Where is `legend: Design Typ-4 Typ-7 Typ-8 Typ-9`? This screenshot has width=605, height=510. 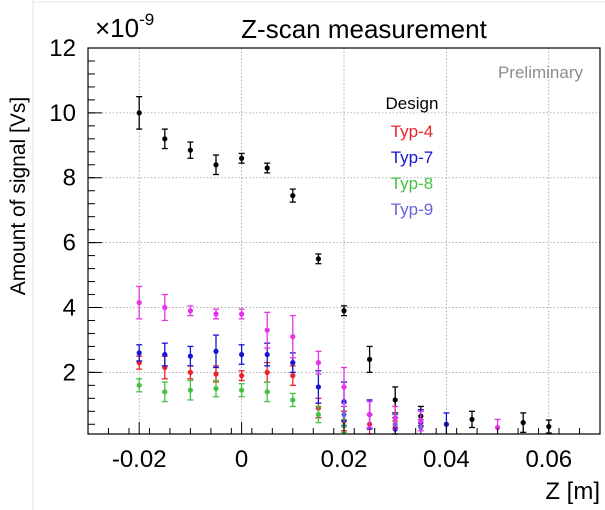
legend: Design Typ-4 Typ-7 Typ-8 Typ-9 is located at coordinates (412, 156).